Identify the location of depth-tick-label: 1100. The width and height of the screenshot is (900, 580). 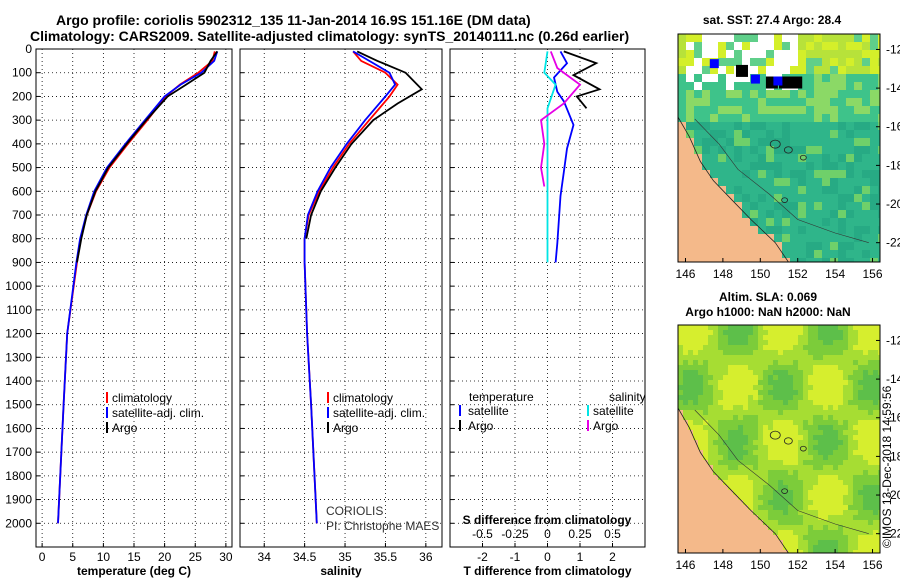
(19, 310).